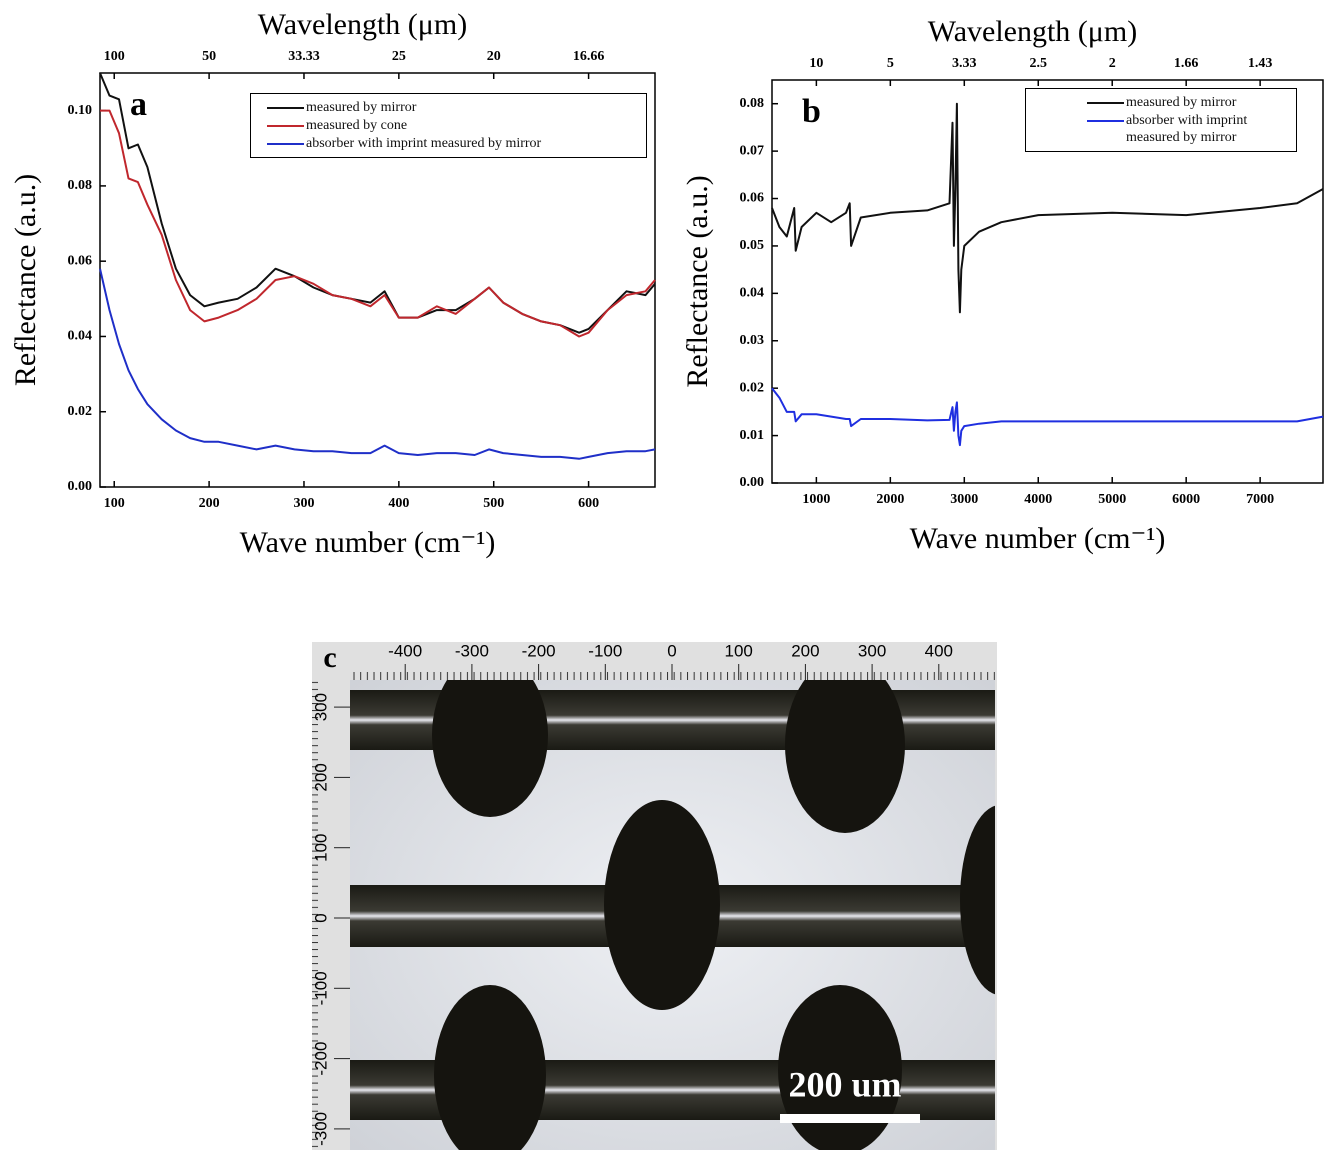 This screenshot has width=1328, height=1150. I want to click on top-tick-label: 33.33, so click(304, 56).